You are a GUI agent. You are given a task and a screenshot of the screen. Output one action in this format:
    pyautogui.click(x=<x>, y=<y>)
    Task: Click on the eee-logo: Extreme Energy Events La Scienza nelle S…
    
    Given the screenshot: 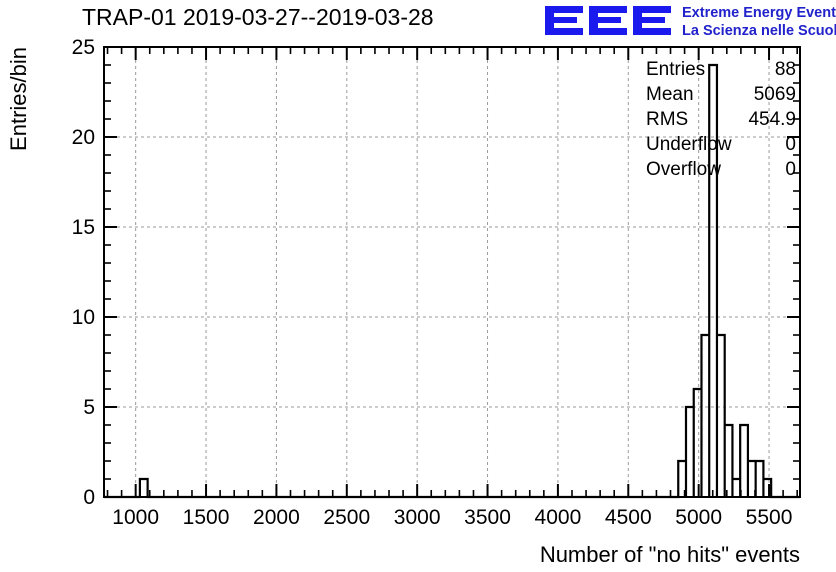 What is the action you would take?
    pyautogui.click(x=690, y=22)
    